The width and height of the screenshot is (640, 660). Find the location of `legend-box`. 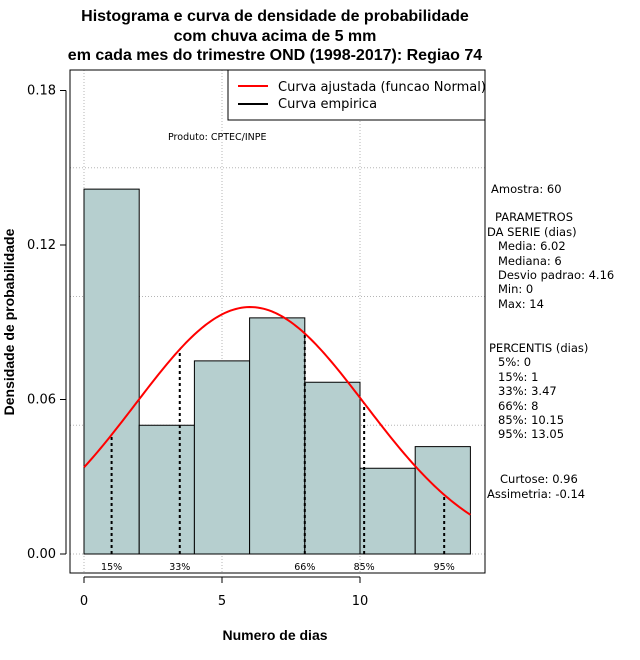

legend-box is located at coordinates (356, 95).